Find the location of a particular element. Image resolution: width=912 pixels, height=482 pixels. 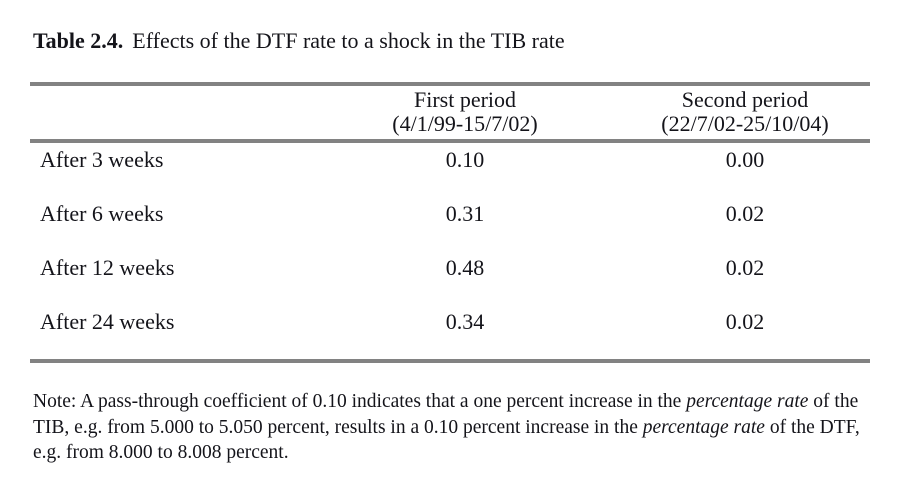

table-row-3-weeks: After 3 weeks 0.10 0.00 is located at coordinates (450, 169).